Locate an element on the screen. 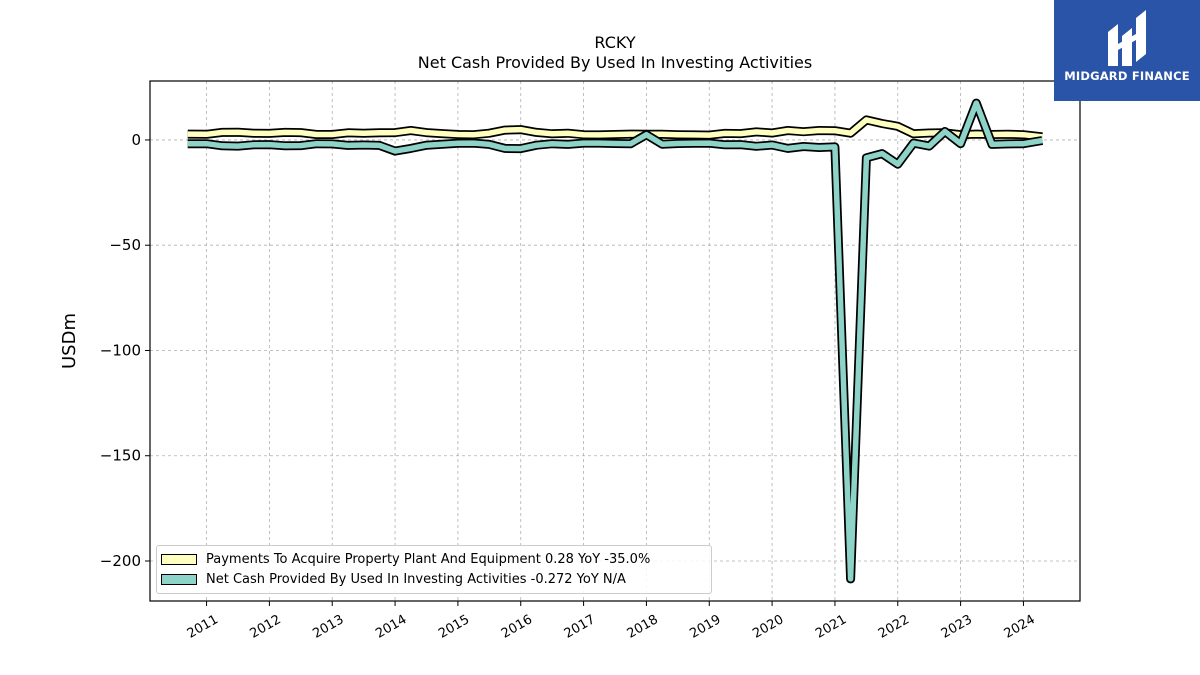  x-tick-label: 2020 is located at coordinates (768, 627).